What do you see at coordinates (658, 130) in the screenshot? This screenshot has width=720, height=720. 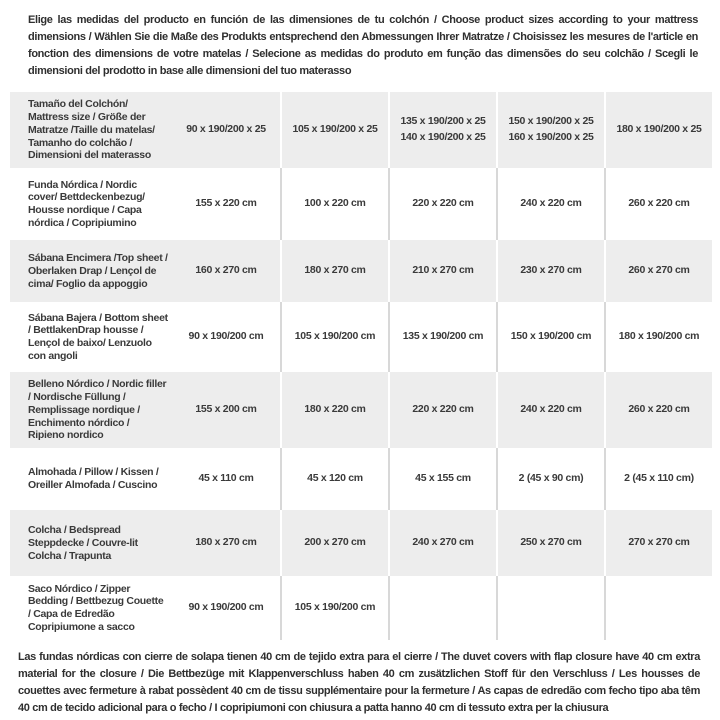 I see `size-cell: 180 x 190/200 x 25` at bounding box center [658, 130].